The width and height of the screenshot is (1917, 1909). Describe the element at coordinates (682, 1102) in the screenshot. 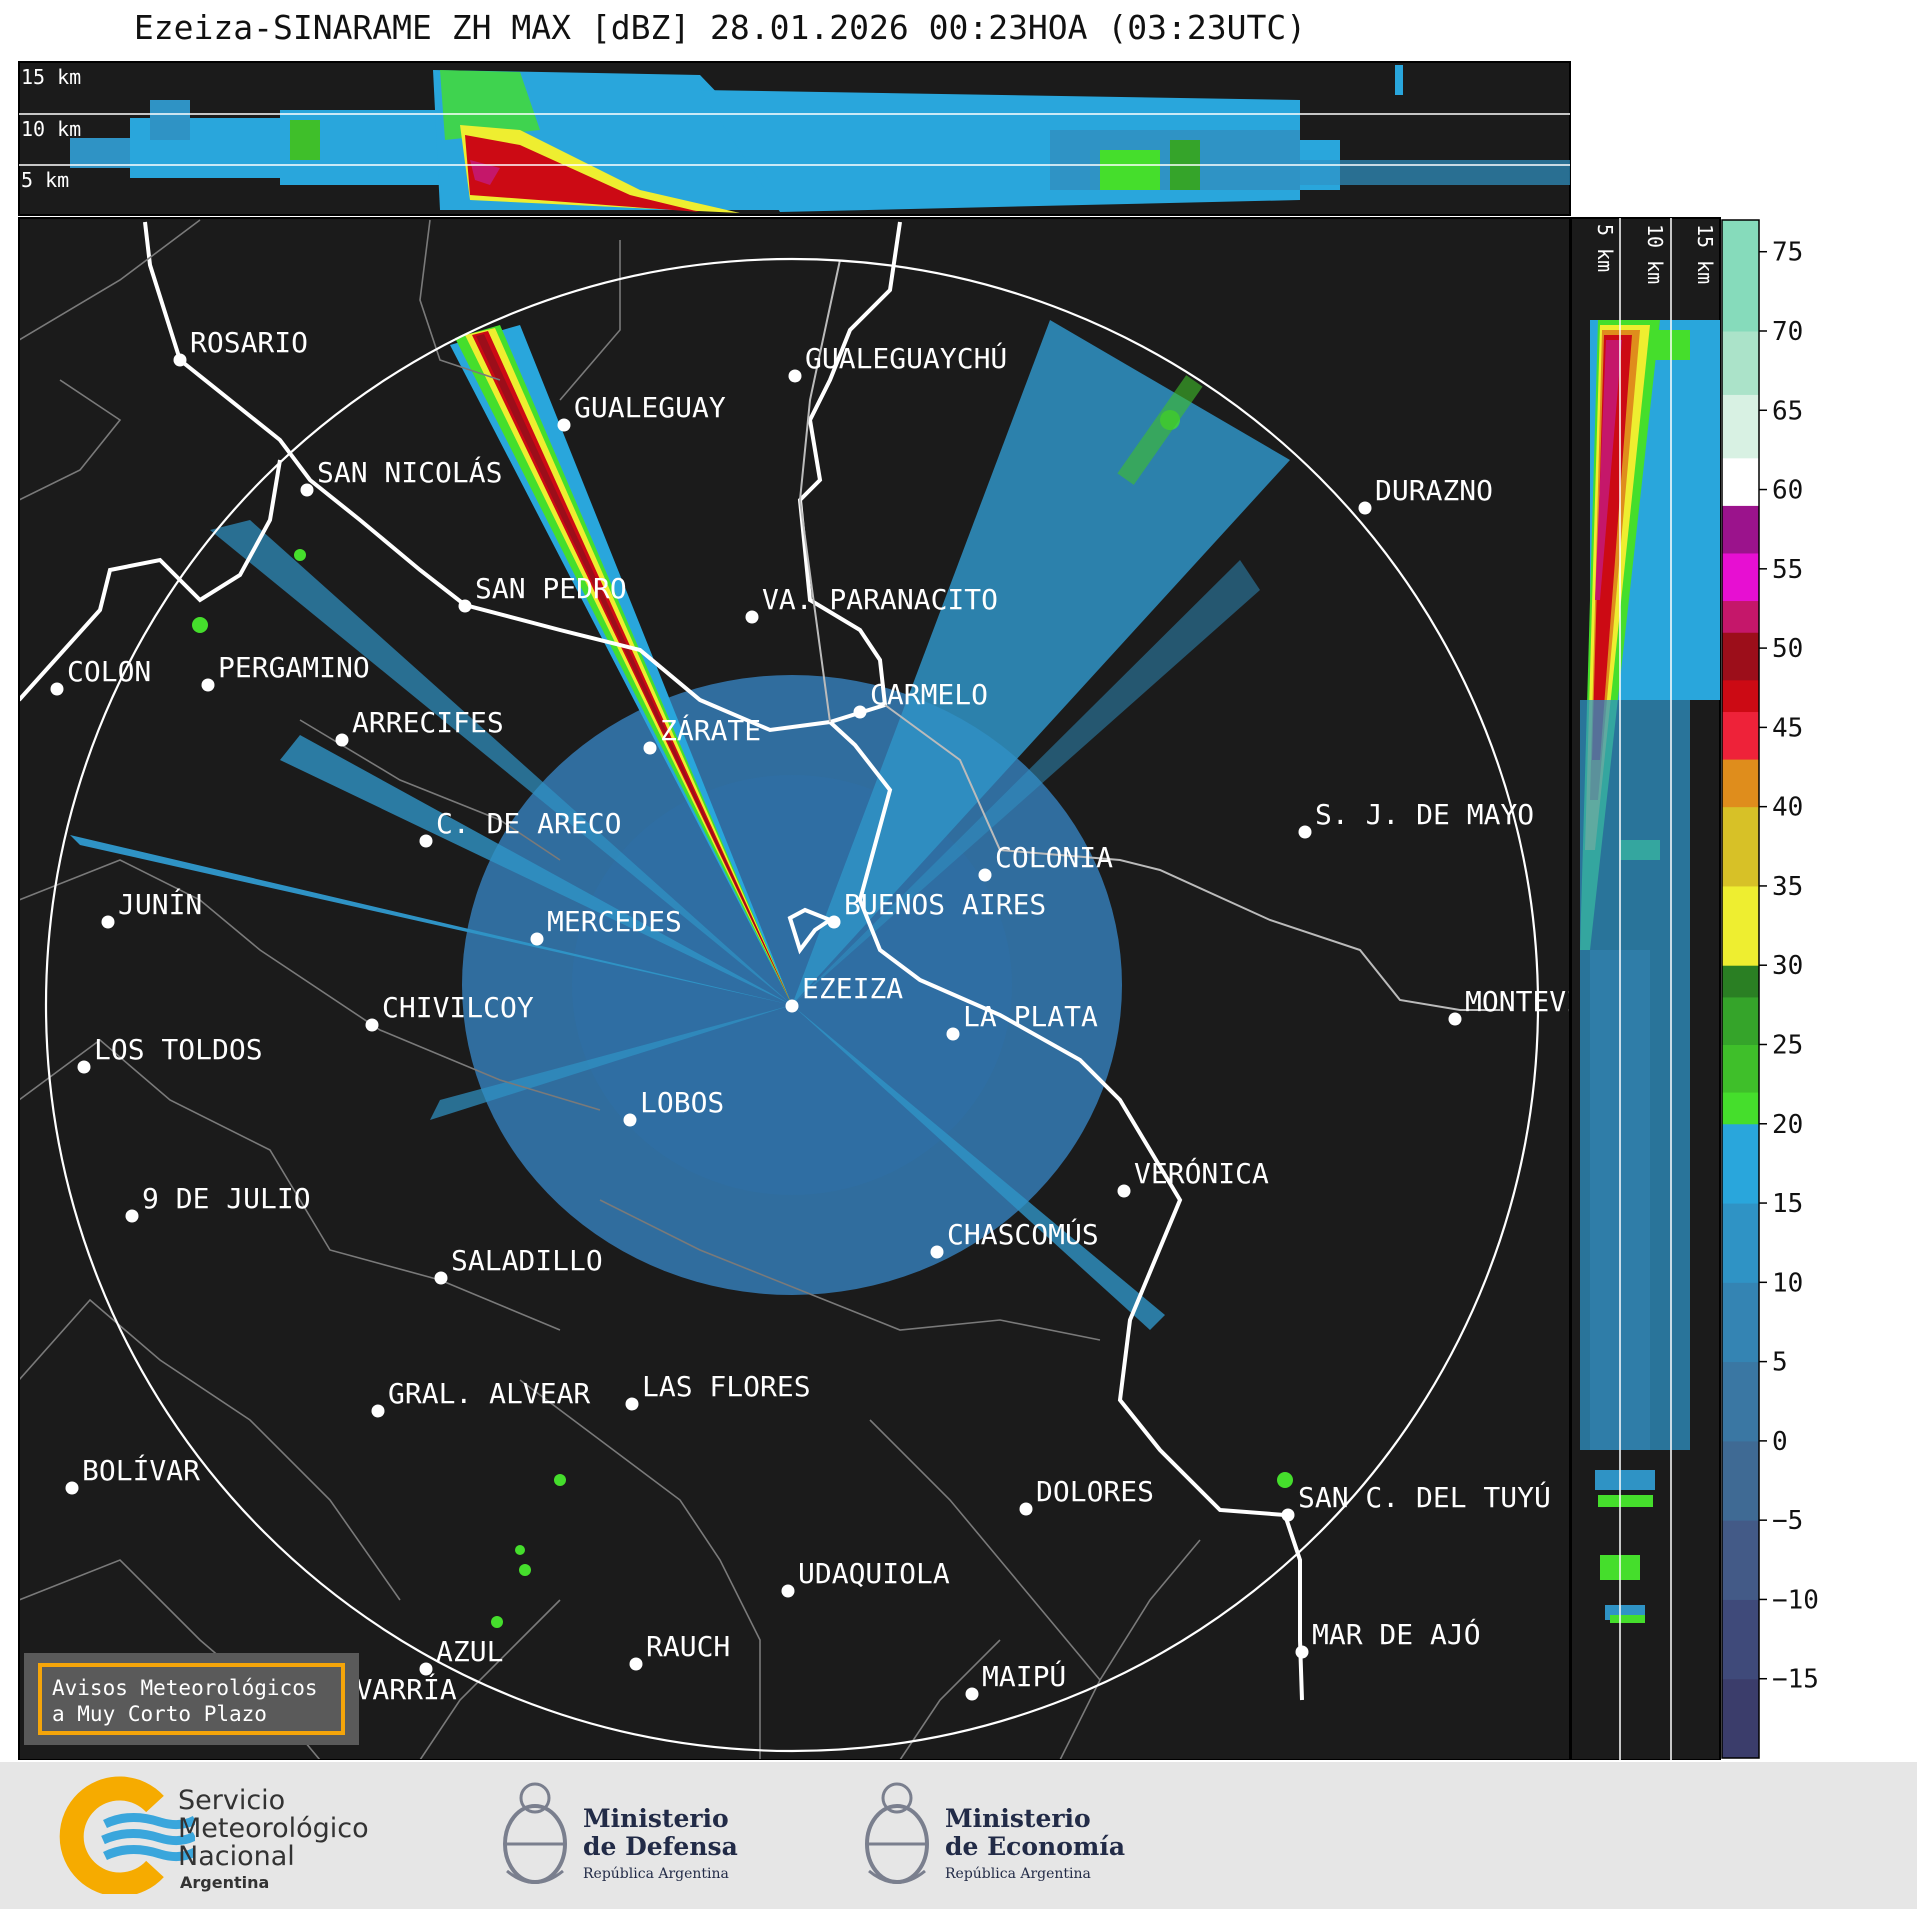

I see `city-label: LOBOS` at that location.